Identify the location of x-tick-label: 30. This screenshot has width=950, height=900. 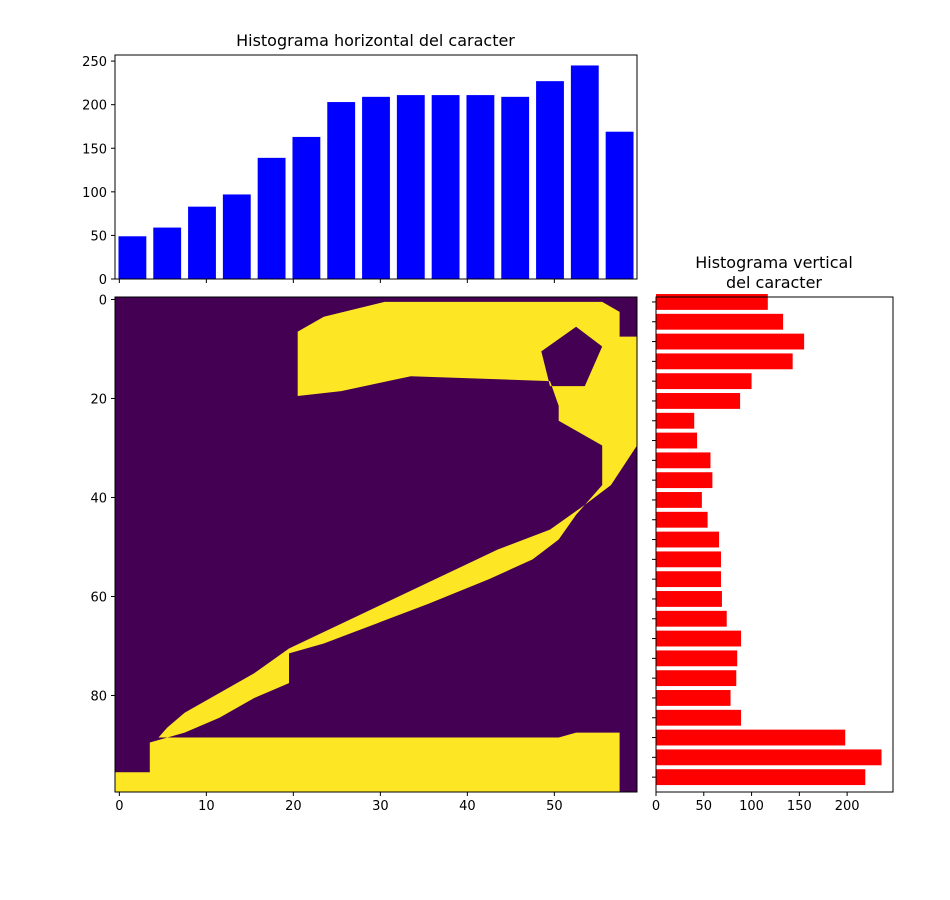
(380, 806).